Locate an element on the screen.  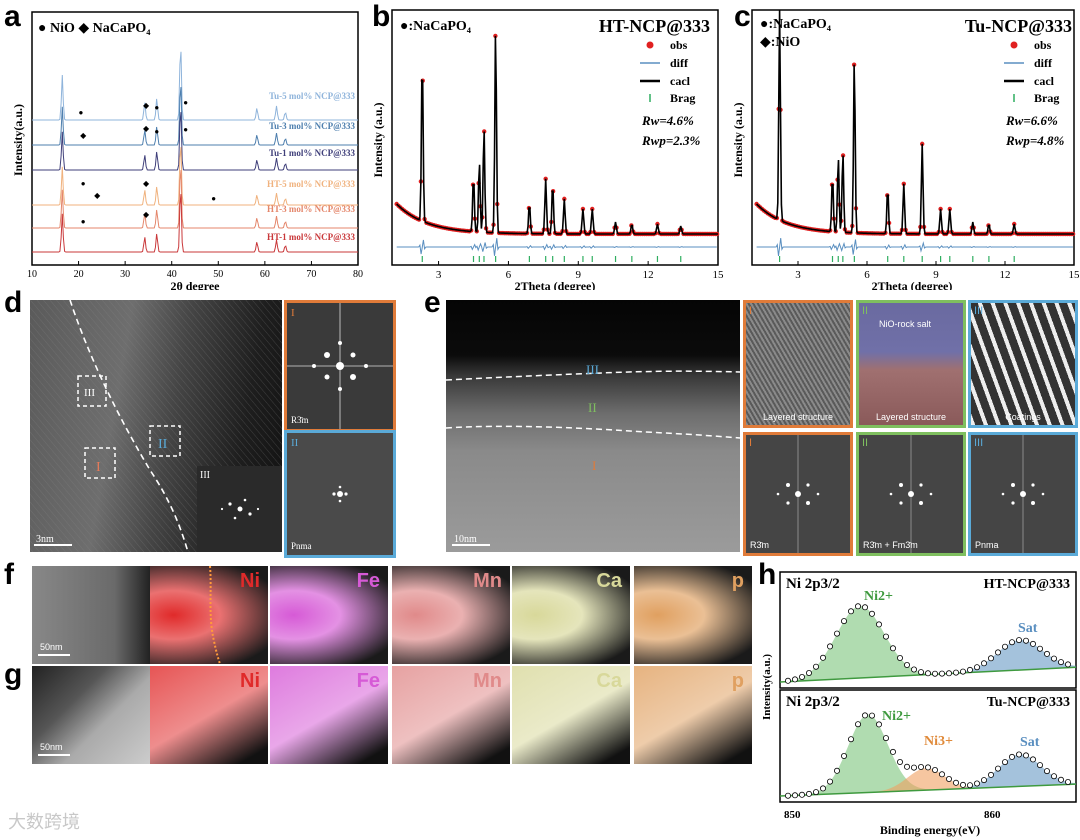
panel-e-boundary-bottom is located at coordinates (593, 432).